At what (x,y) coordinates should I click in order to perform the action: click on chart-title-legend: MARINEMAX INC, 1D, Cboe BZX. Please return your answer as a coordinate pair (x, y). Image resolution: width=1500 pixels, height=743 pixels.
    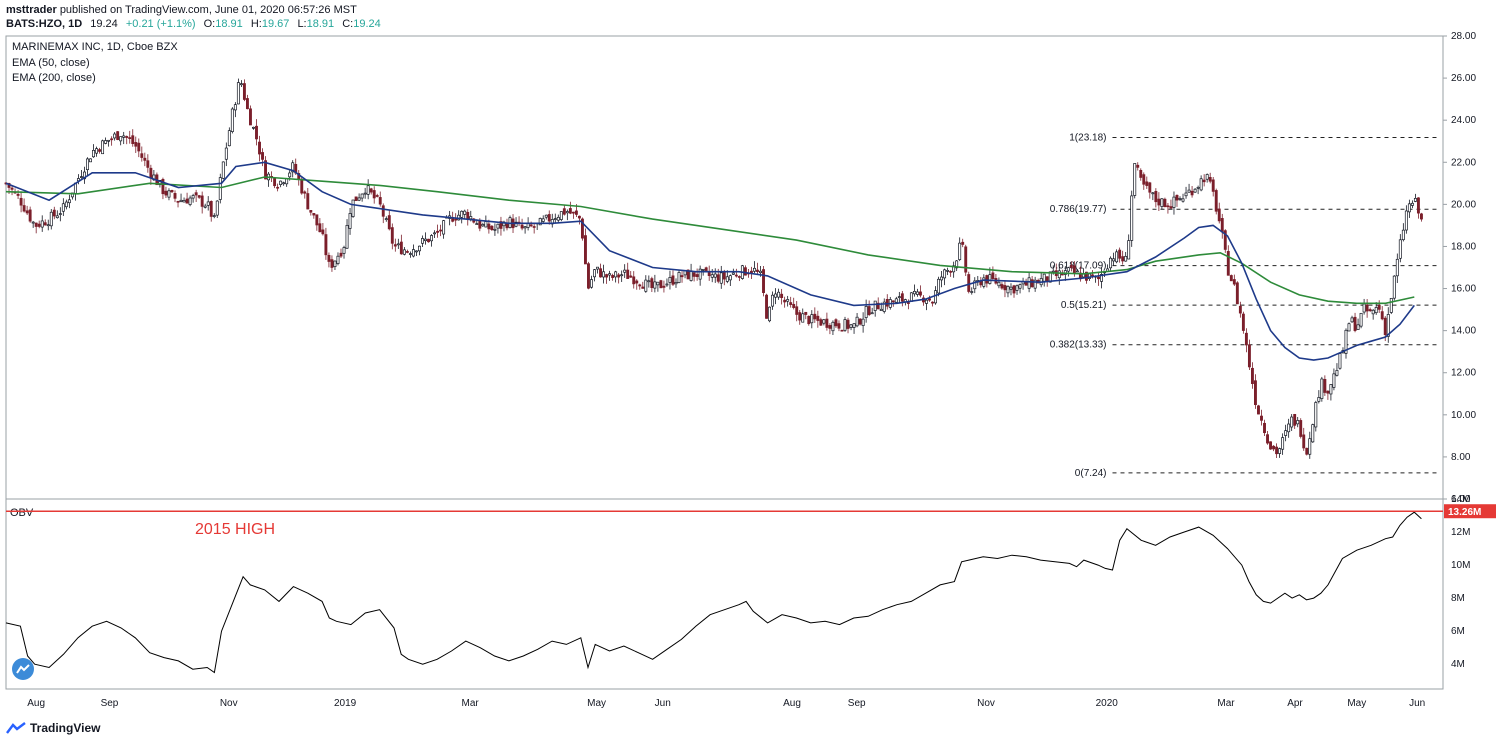
    Looking at the image, I should click on (95, 47).